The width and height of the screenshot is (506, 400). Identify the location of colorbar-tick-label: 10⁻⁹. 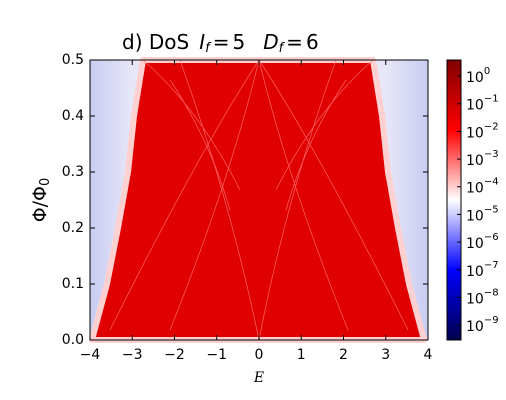
(482, 325).